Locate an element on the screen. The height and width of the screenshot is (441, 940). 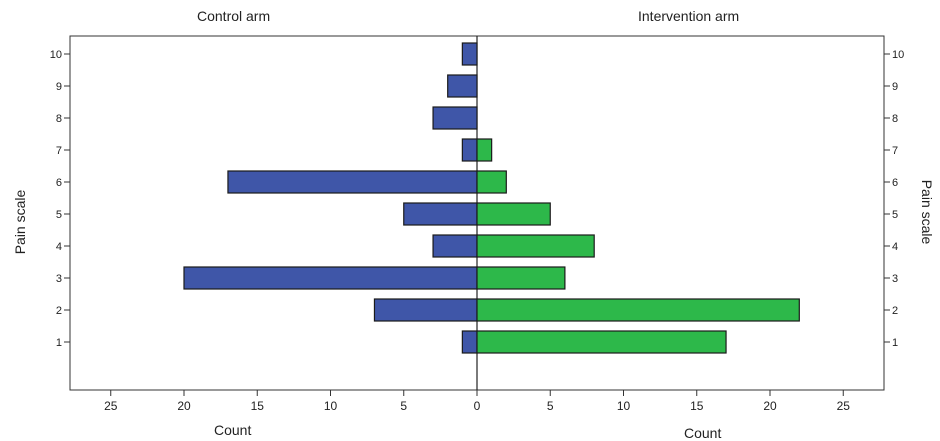
xtick-label-0: 0 is located at coordinates (477, 406).